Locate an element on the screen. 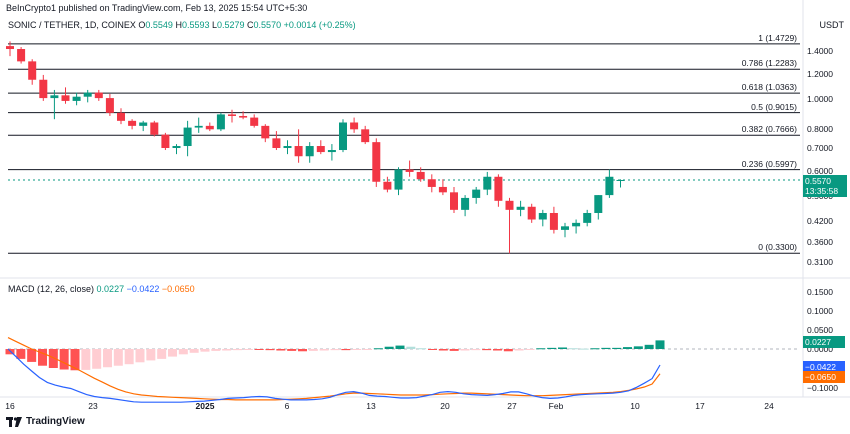 Image resolution: width=850 pixels, height=434 pixels. macd-axis: 0.1500 0.1000 0.0500 0.0000 −0.1000 is located at coordinates (826, 337).